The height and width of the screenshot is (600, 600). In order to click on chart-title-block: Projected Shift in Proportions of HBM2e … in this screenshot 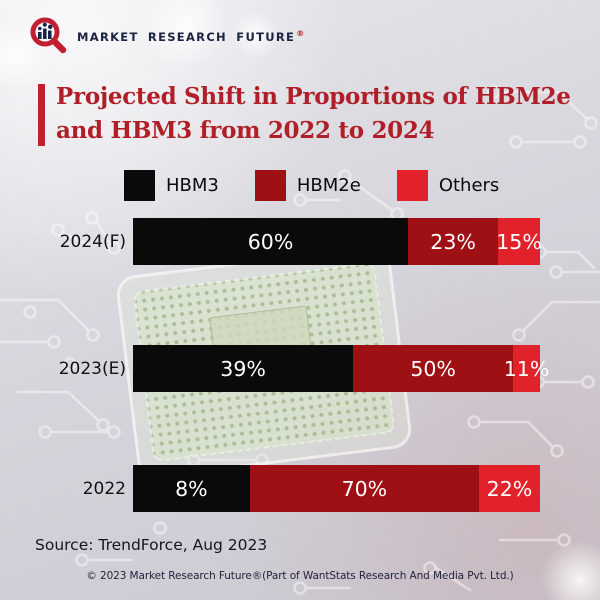, I will do `click(304, 114)`.